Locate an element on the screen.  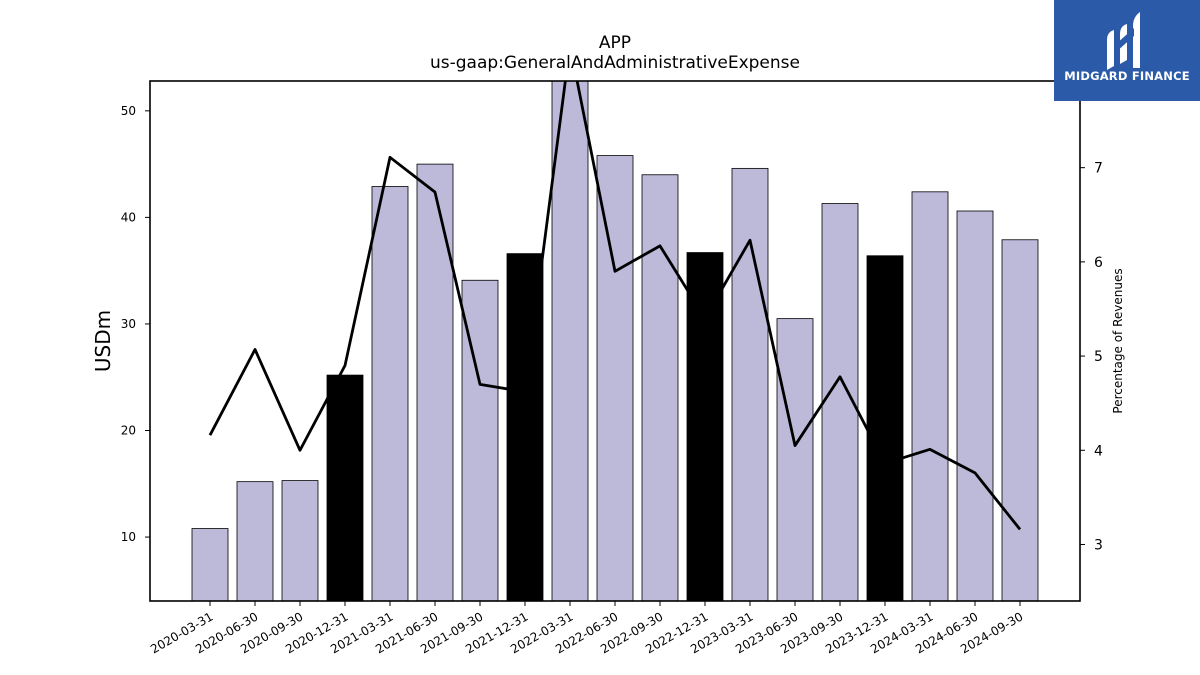
y2-tick-label: 6 is located at coordinates (1098, 263).